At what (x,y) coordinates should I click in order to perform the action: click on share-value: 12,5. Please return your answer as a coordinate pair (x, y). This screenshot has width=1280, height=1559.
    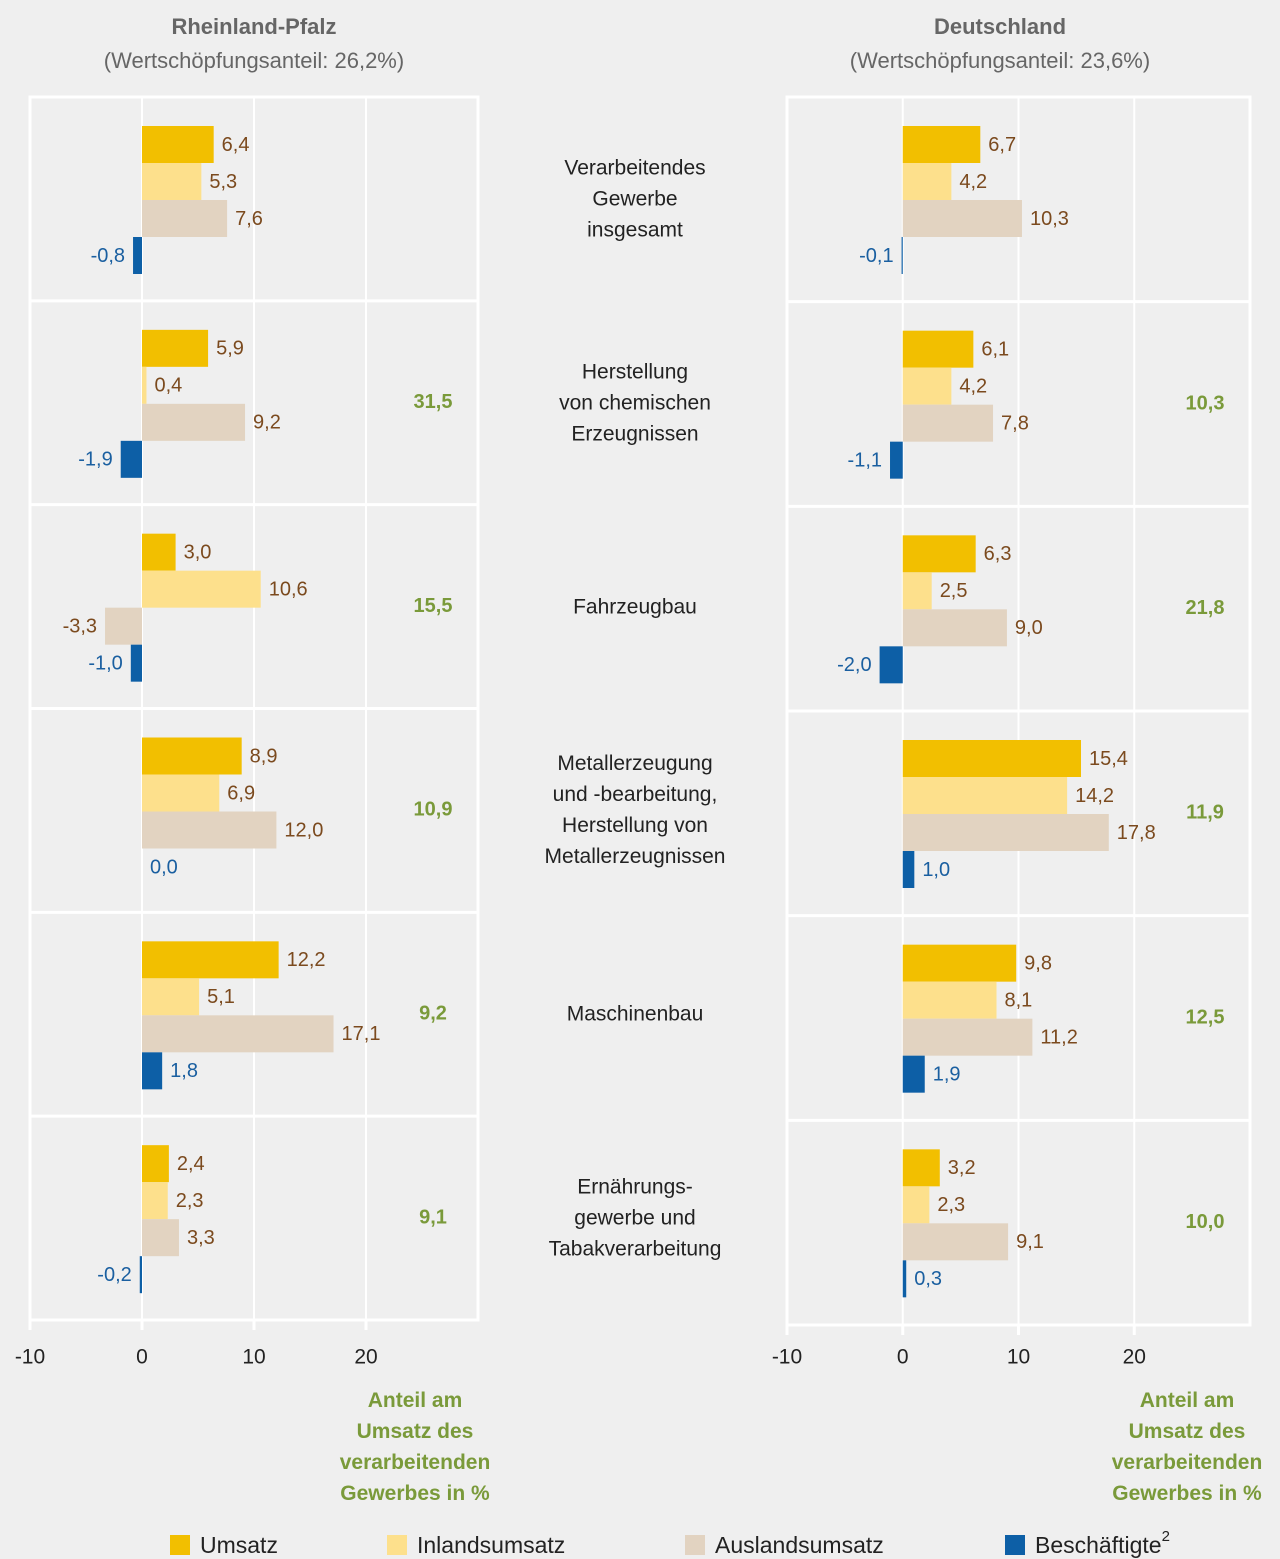
    Looking at the image, I should click on (1205, 1017).